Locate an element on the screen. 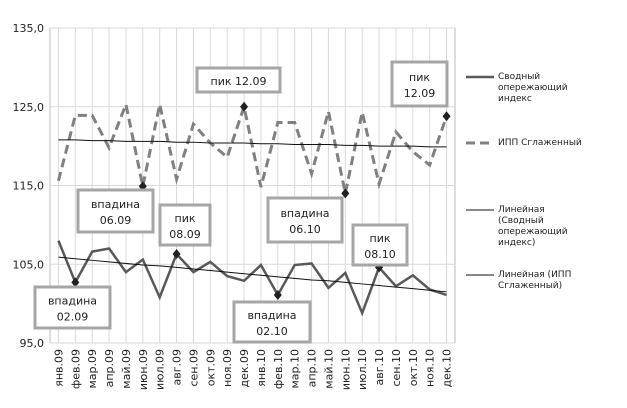  y-tick-label: 135,0 is located at coordinates (29, 28).